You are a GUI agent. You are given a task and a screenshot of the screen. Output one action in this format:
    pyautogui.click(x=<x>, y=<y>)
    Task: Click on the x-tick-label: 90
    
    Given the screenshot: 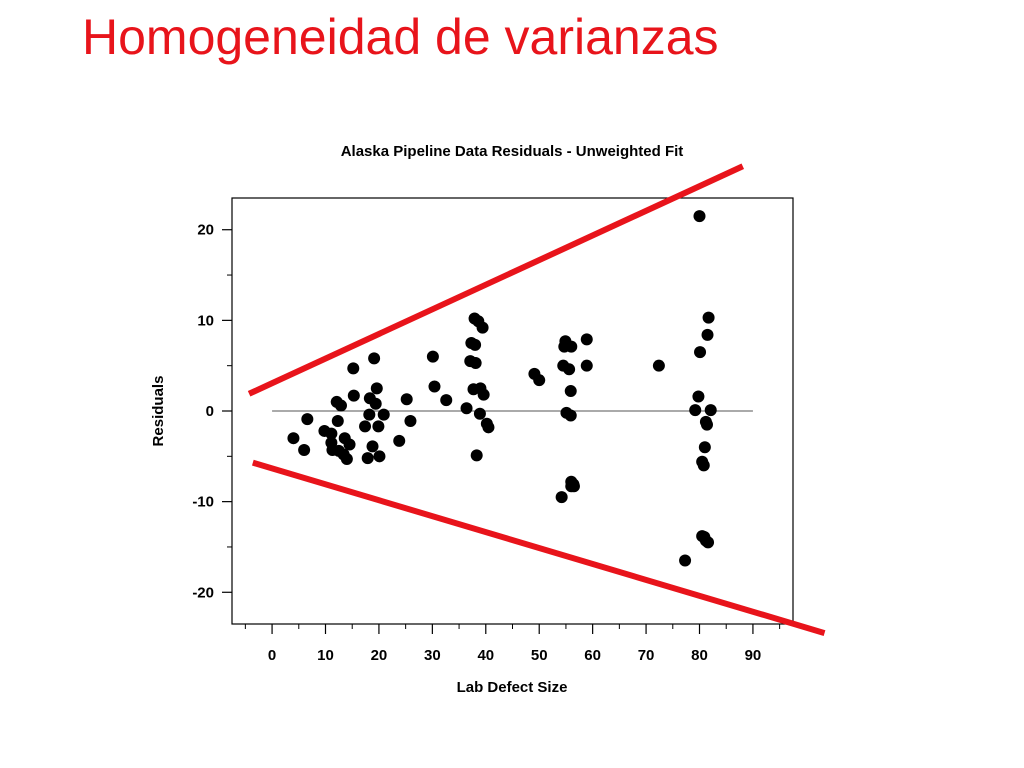 What is the action you would take?
    pyautogui.click(x=753, y=655)
    